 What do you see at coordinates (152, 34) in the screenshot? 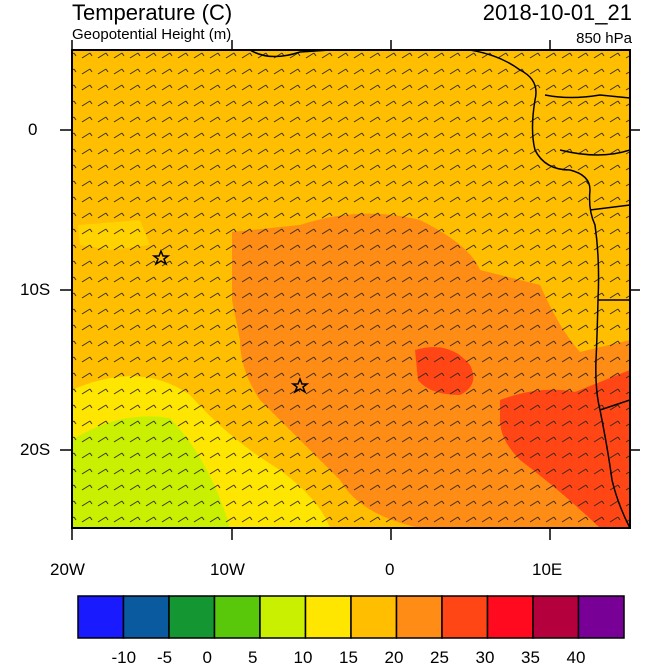
I see `chart-subtitle: Geopotential Height (m)` at bounding box center [152, 34].